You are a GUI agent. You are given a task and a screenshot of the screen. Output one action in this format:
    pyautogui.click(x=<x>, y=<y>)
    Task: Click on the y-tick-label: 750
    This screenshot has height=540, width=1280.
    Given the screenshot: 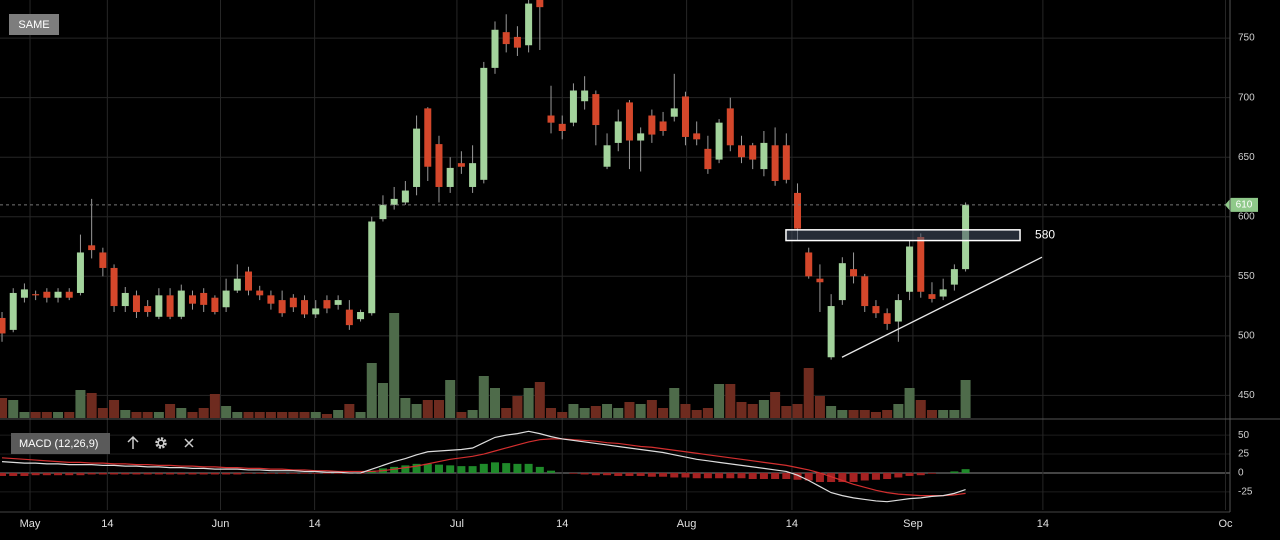 What is the action you would take?
    pyautogui.click(x=1246, y=38)
    